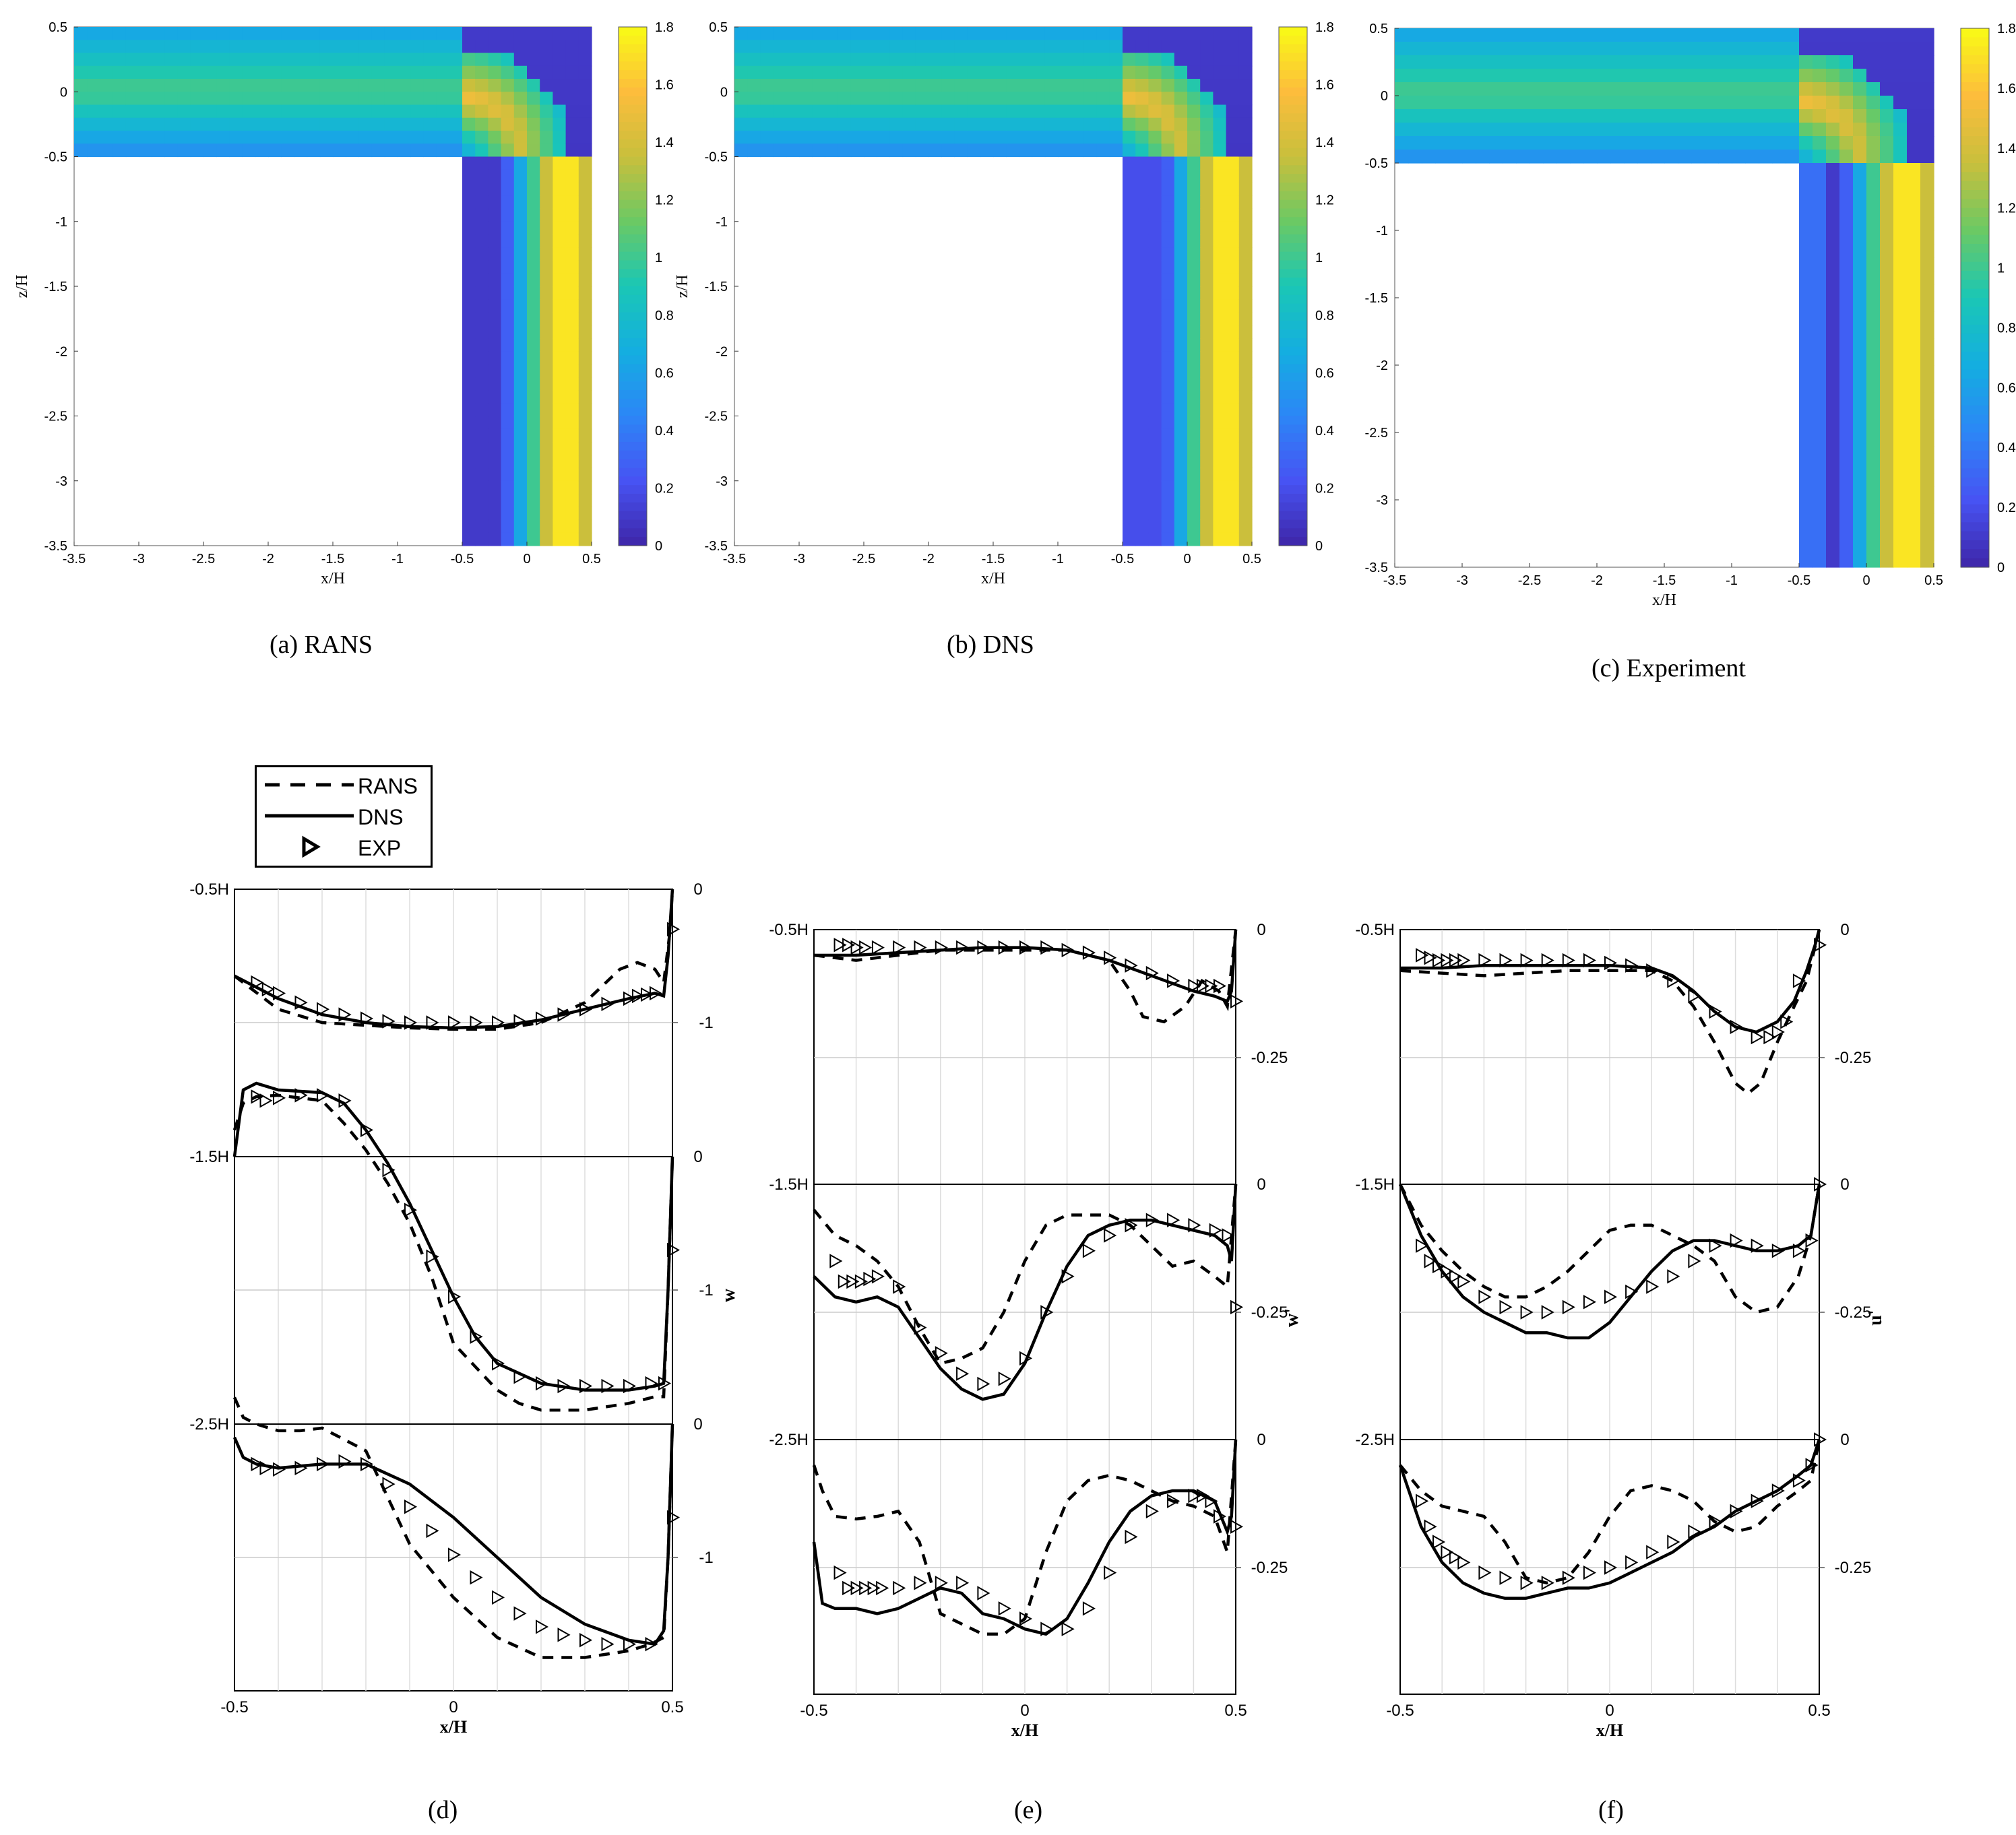 The image size is (2016, 1835). What do you see at coordinates (1799, 580) in the screenshot?
I see `x-tick-label: -0.5` at bounding box center [1799, 580].